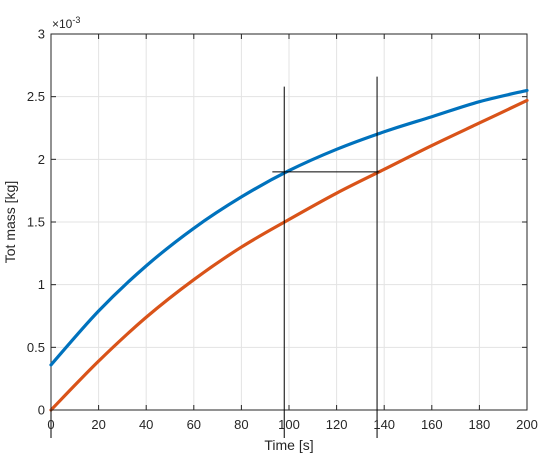 The height and width of the screenshot is (464, 550). I want to click on x-tick-label: 120, so click(337, 424).